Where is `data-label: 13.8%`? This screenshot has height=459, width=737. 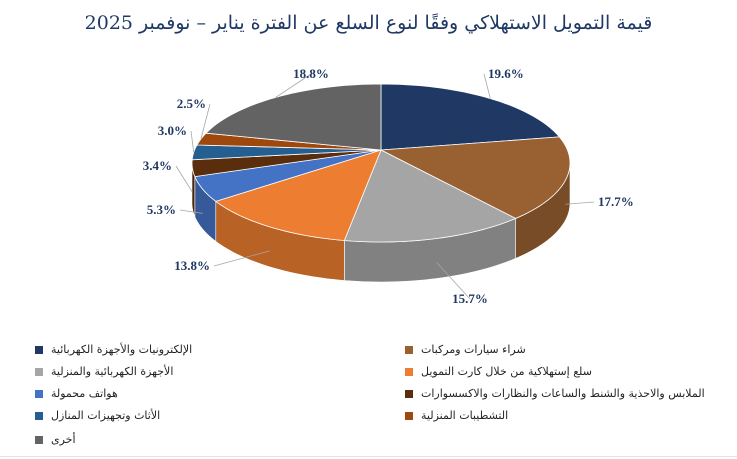 data-label: 13.8% is located at coordinates (192, 265).